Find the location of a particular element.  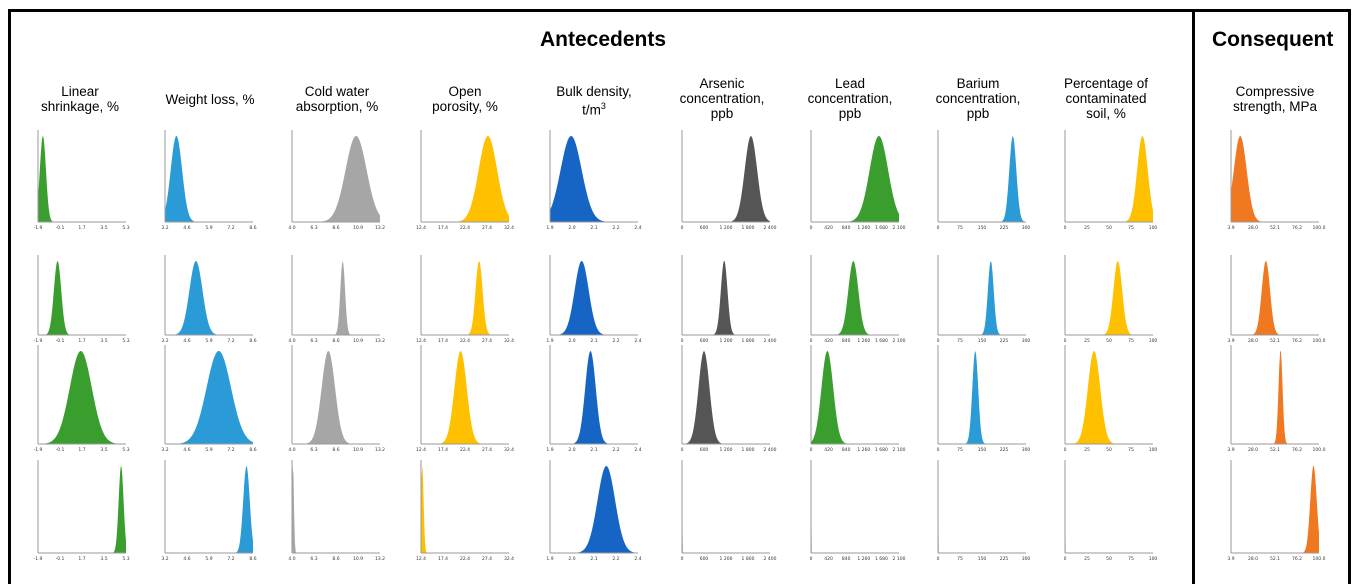

tick-label: 4.6 is located at coordinates (186, 559).